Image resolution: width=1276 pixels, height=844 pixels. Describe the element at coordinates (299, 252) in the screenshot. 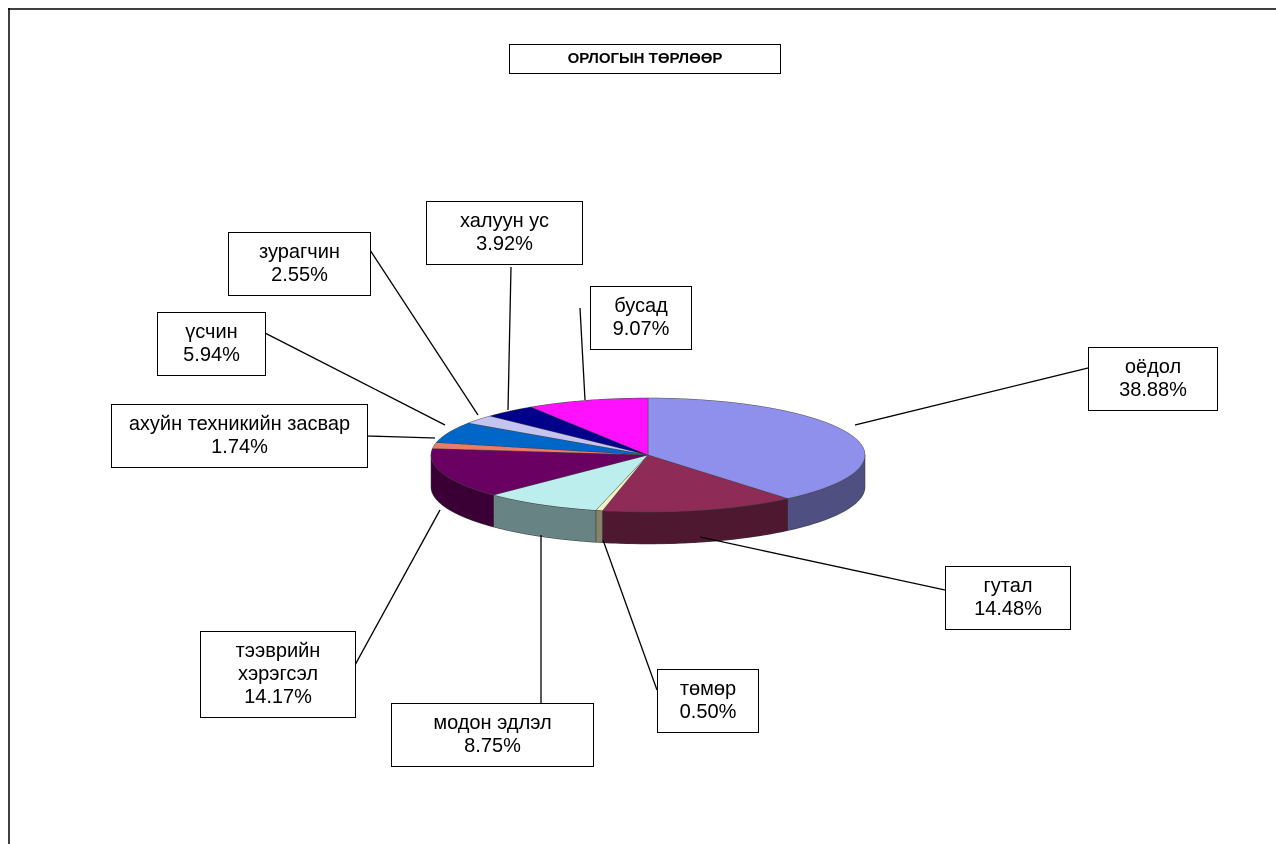

I see `category-label: зурагчин` at that location.